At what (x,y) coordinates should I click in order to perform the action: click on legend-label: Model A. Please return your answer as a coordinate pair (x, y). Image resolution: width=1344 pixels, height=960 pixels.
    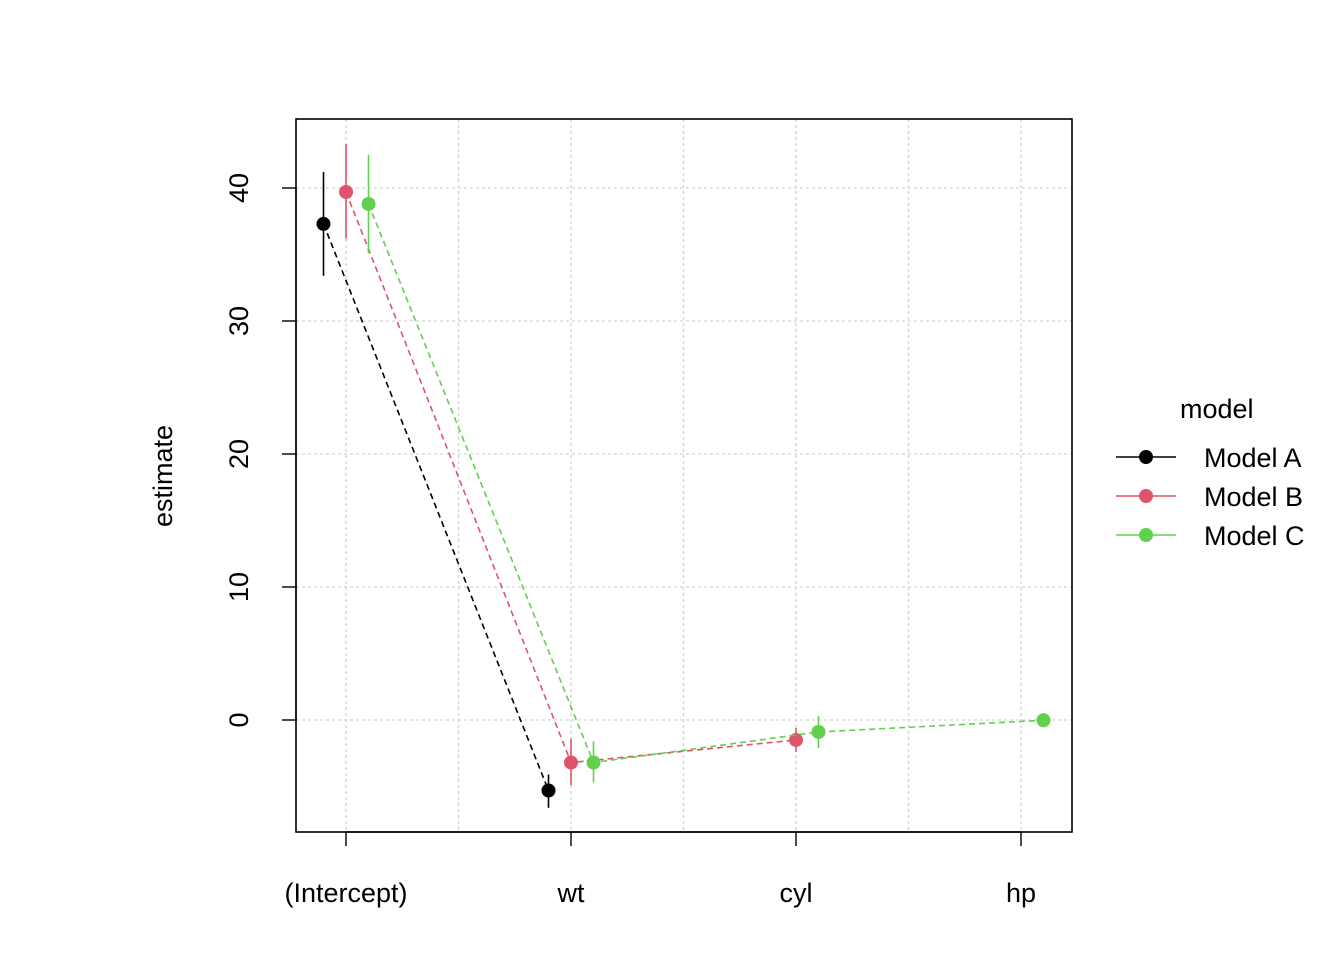
    Looking at the image, I should click on (1253, 458).